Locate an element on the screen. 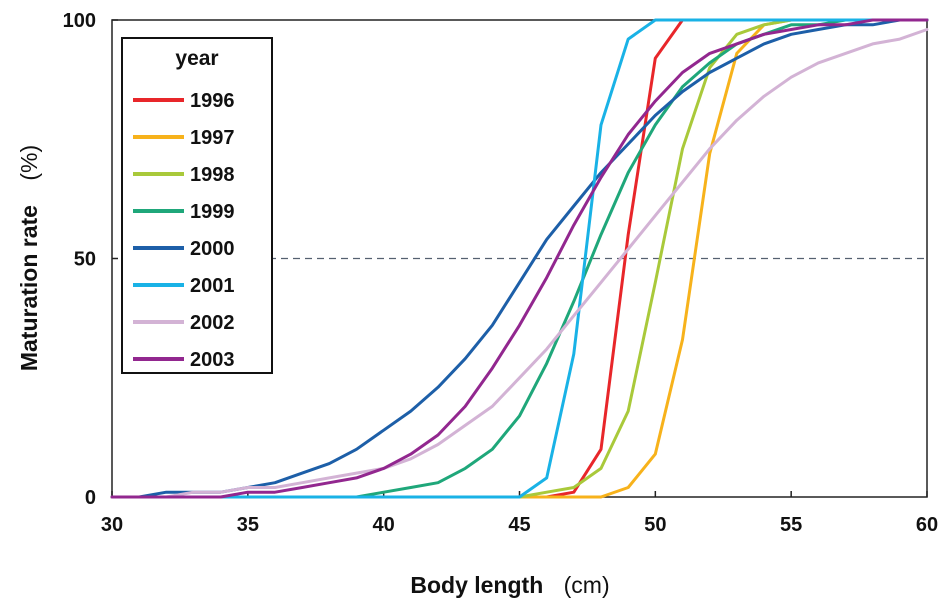 The height and width of the screenshot is (603, 943). x-tick-label: 35 is located at coordinates (248, 525).